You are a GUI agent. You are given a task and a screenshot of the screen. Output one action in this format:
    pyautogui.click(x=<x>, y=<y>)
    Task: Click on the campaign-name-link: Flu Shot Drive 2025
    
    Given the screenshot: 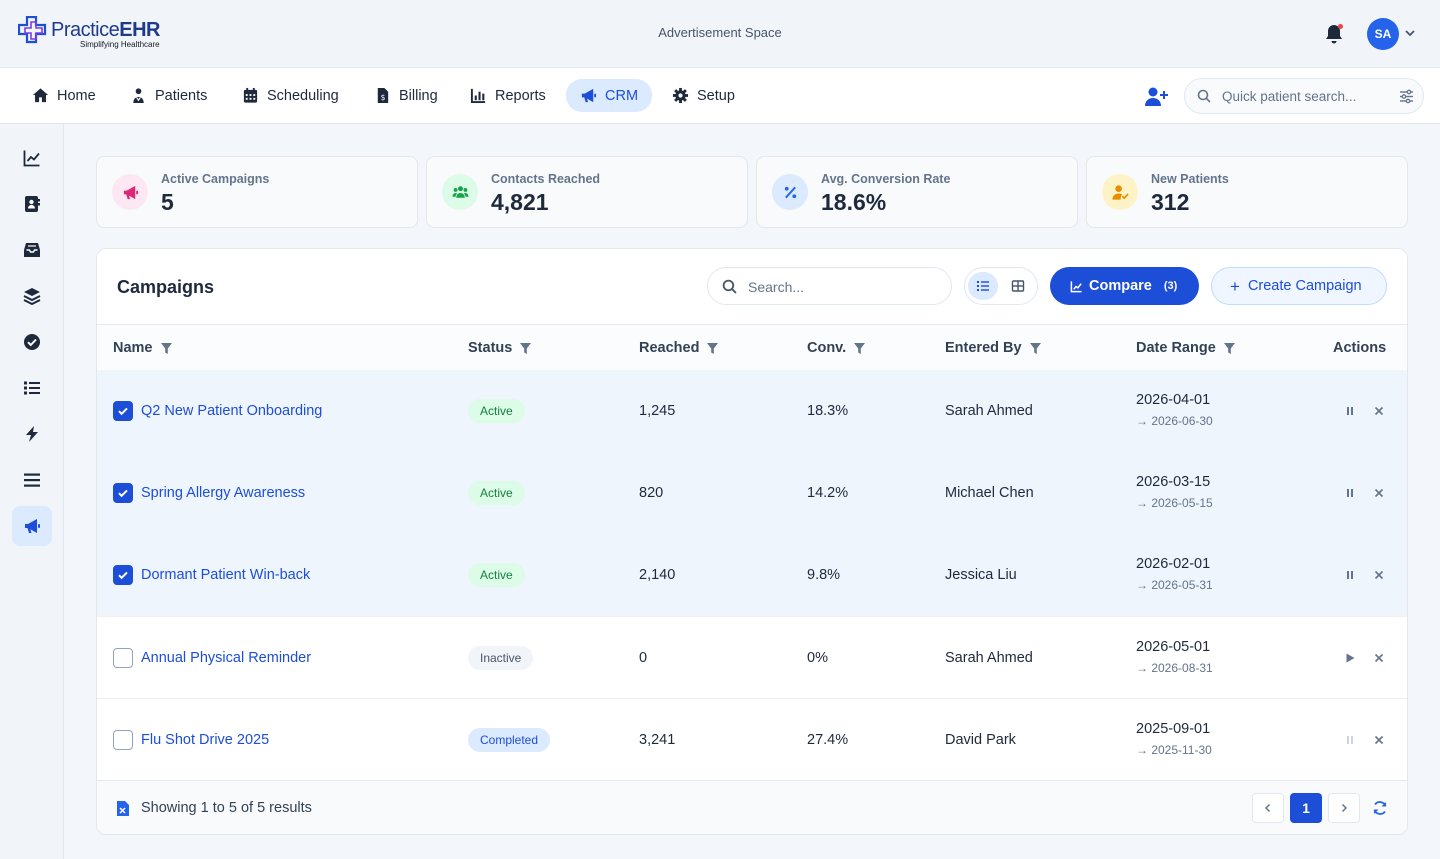 What is the action you would take?
    pyautogui.click(x=205, y=740)
    